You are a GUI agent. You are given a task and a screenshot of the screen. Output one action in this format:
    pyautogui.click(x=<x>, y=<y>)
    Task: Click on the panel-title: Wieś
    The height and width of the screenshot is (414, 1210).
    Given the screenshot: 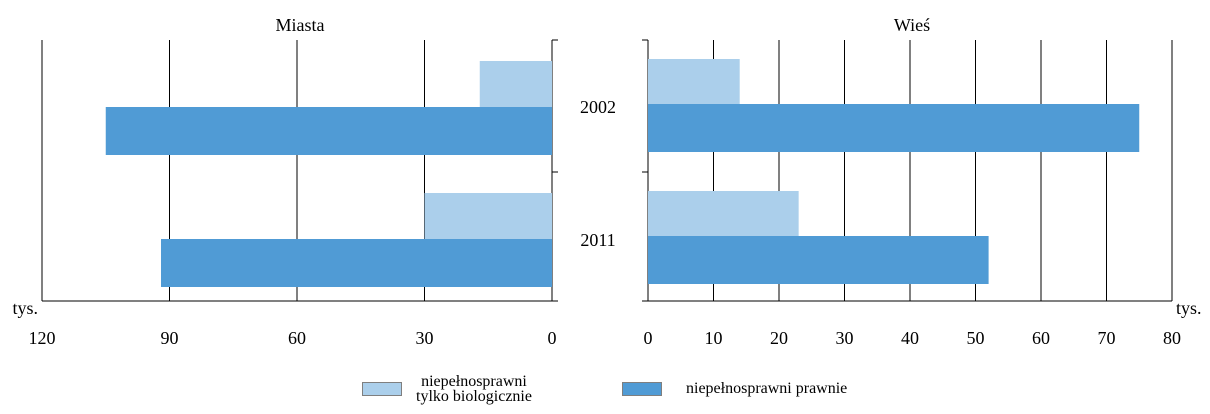 What is the action you would take?
    pyautogui.click(x=912, y=25)
    